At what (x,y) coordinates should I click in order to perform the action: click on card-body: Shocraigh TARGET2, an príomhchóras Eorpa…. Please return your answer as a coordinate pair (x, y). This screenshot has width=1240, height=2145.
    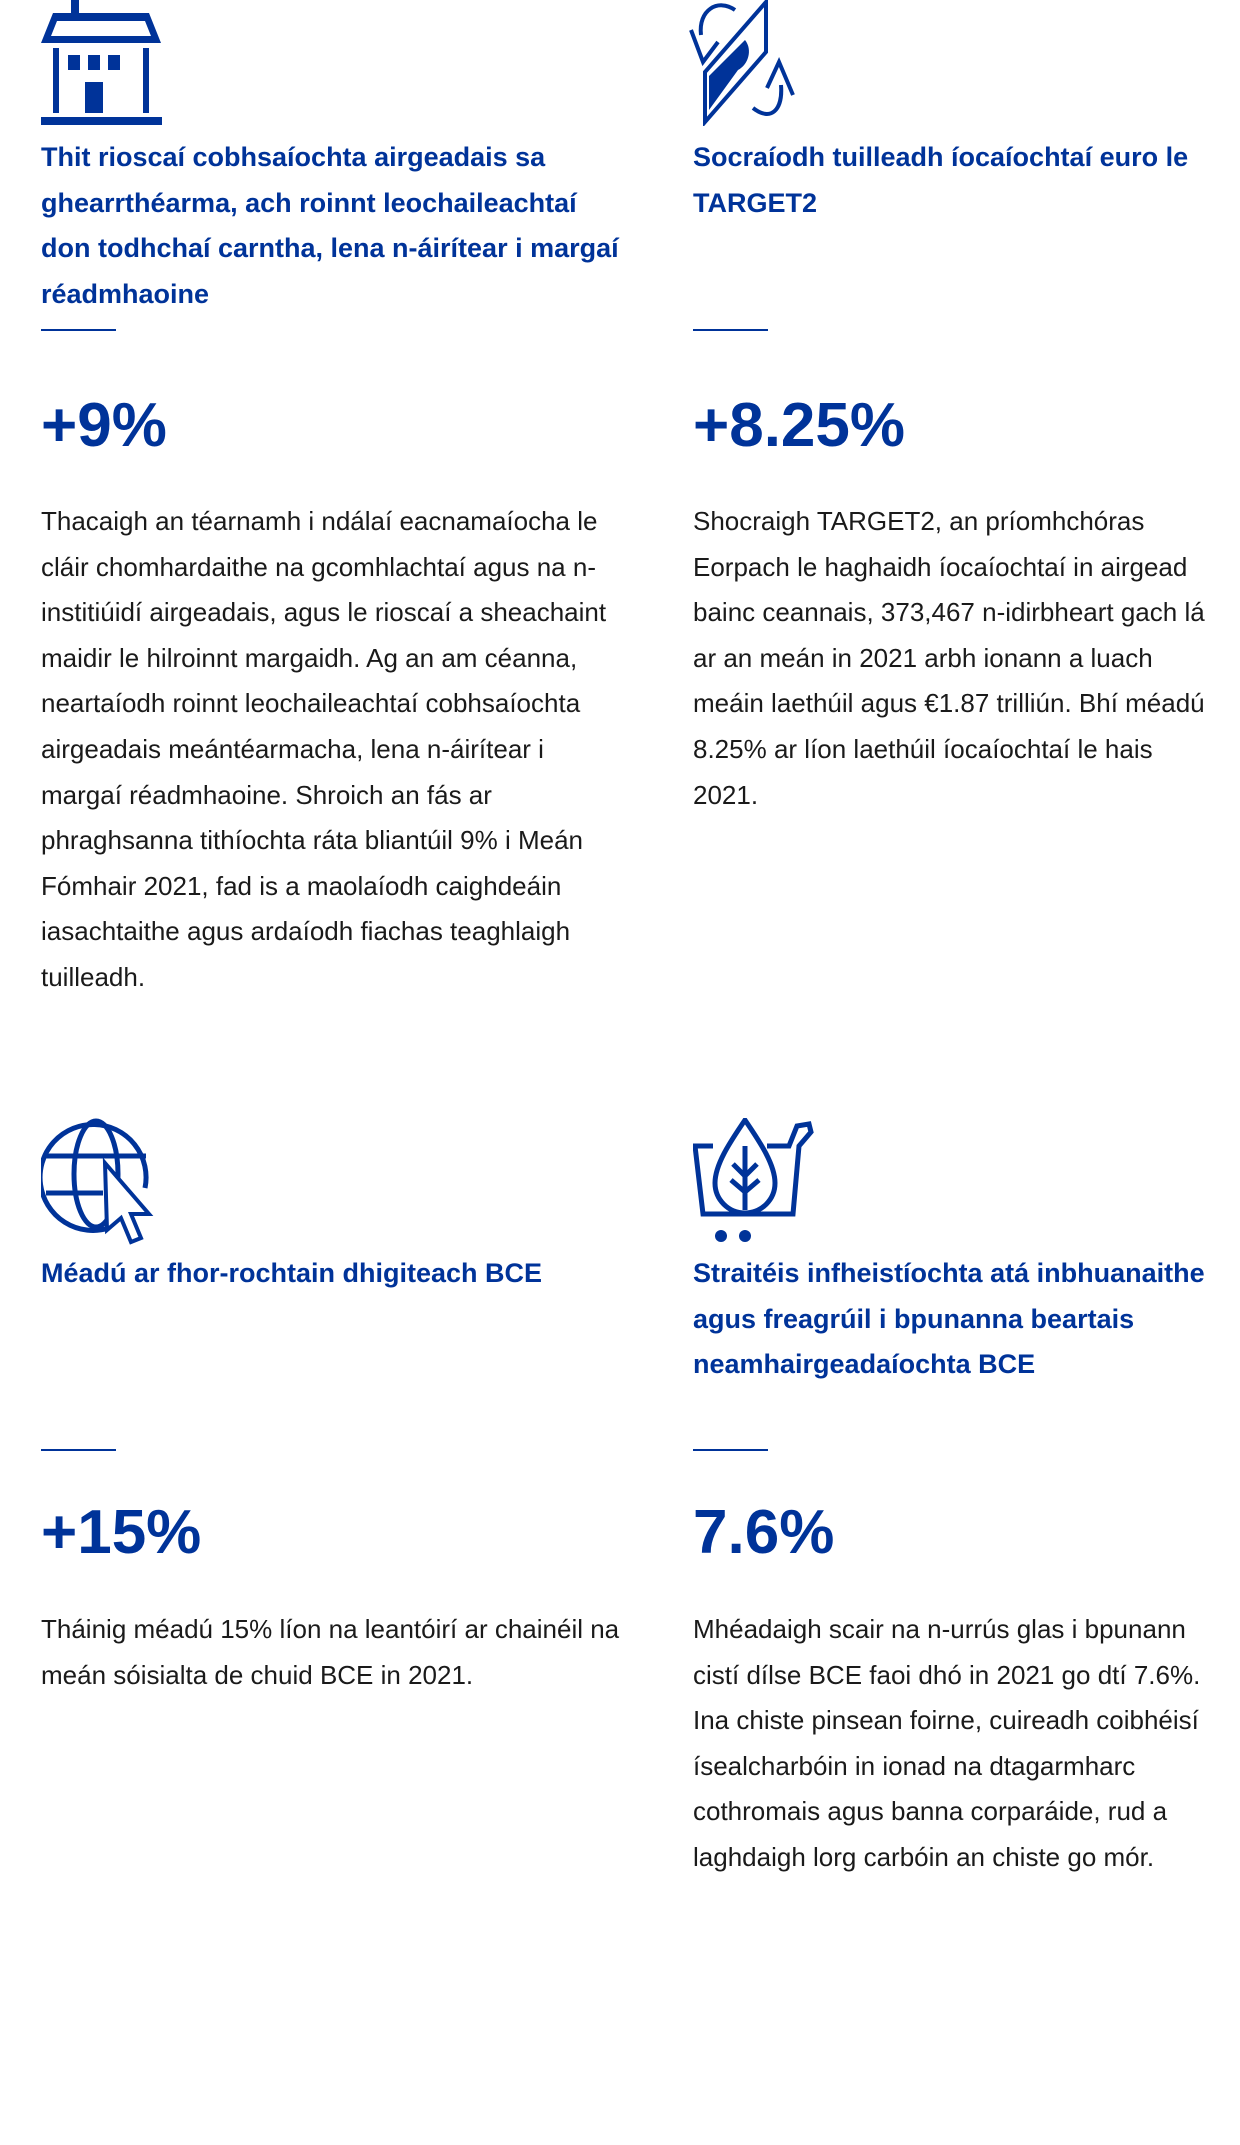
    Looking at the image, I should click on (949, 658).